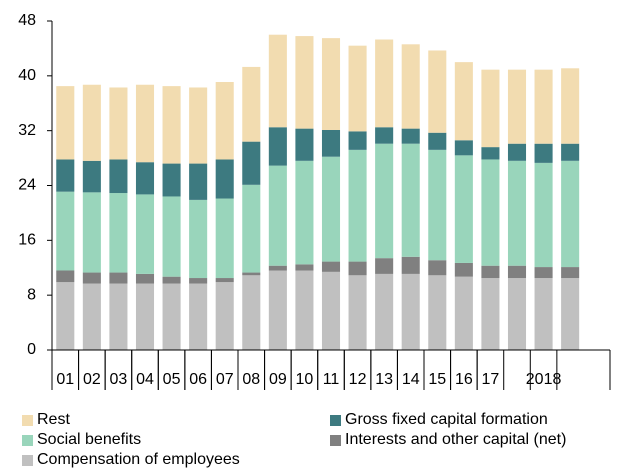 The height and width of the screenshot is (475, 620). What do you see at coordinates (119, 379) in the screenshot?
I see `x-tick-label: 03` at bounding box center [119, 379].